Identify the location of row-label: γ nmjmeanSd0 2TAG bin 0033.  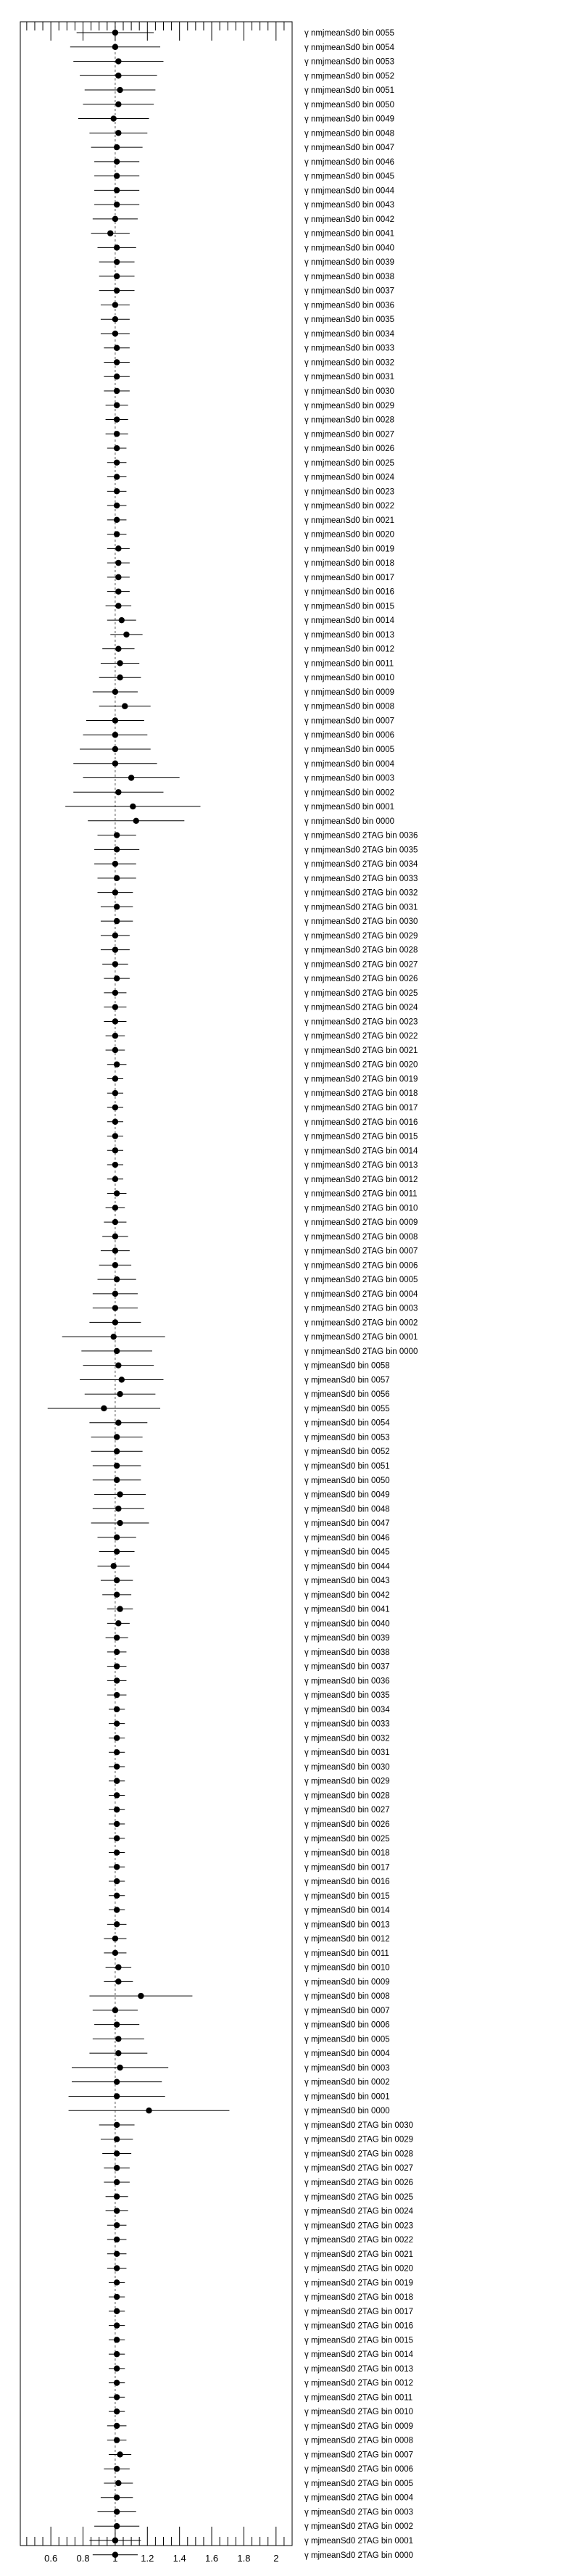
(361, 879).